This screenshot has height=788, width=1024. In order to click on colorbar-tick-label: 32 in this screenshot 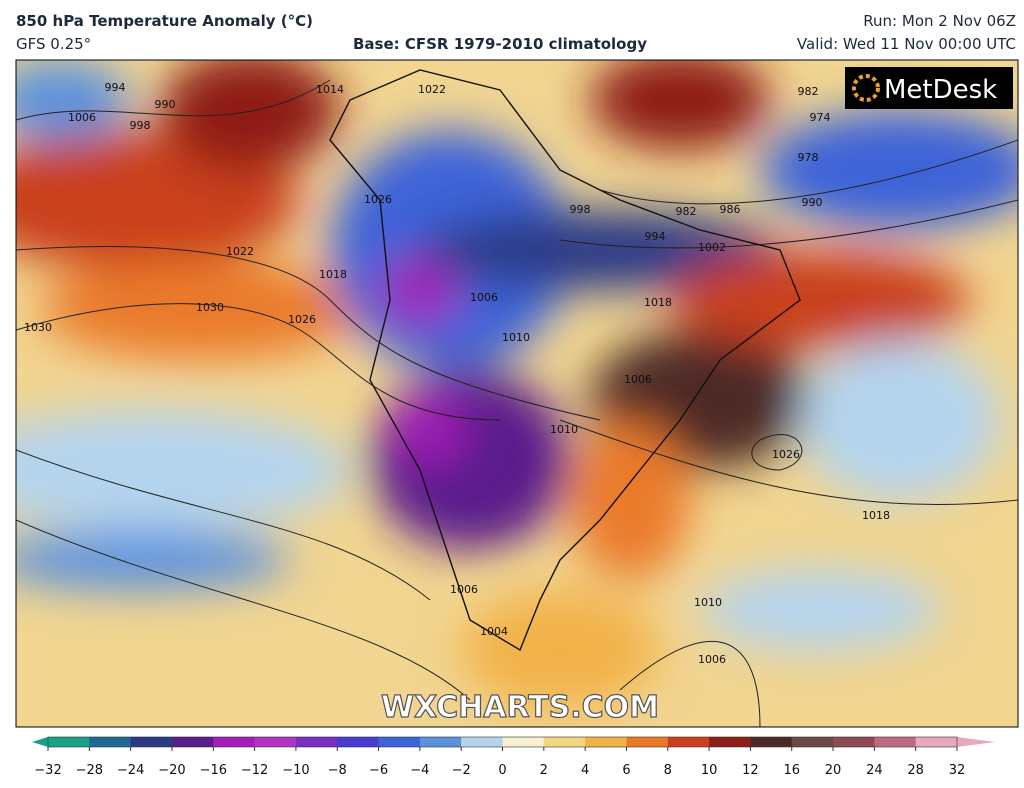, I will do `click(957, 770)`.